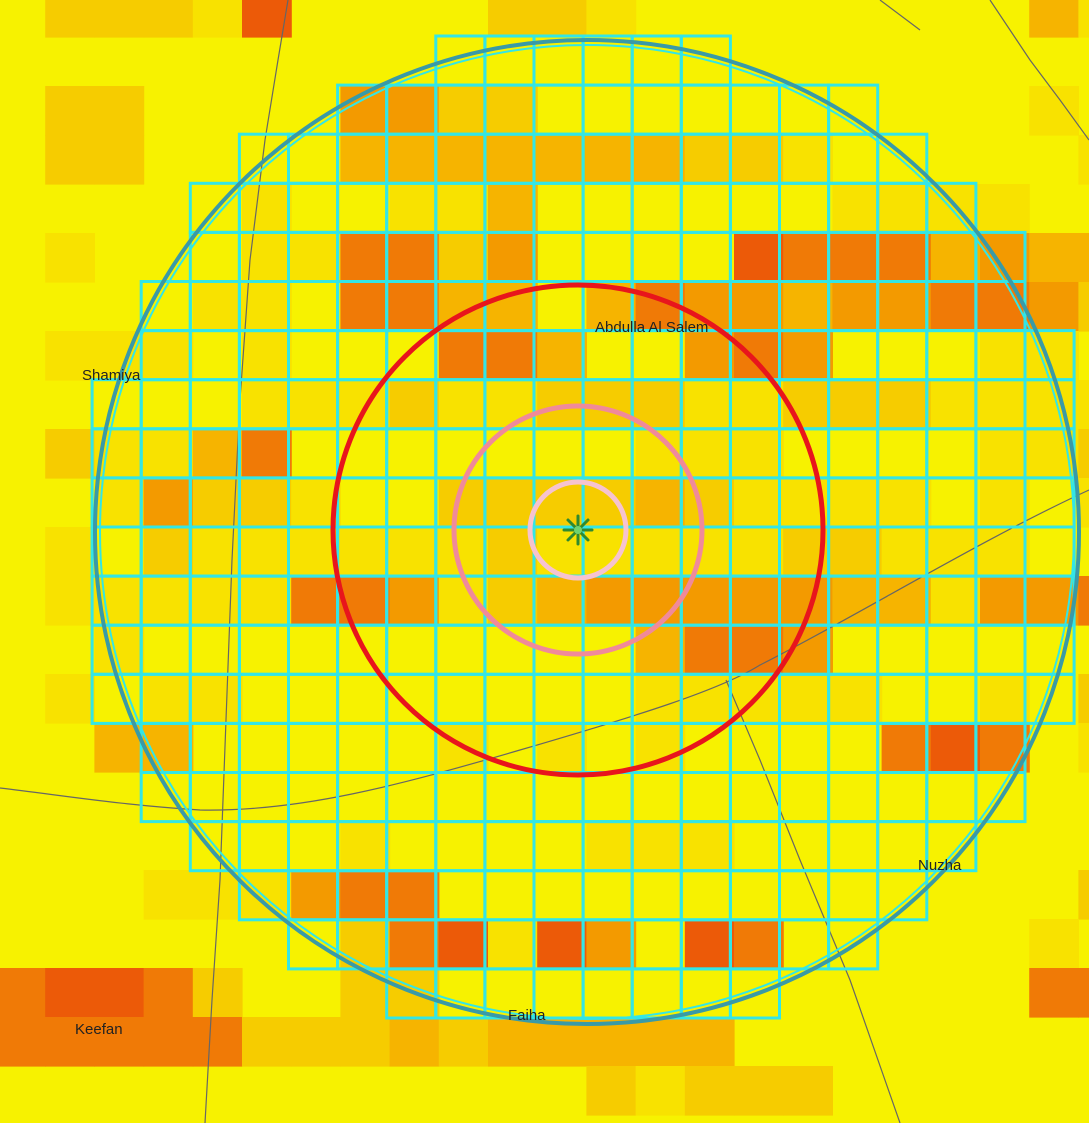 This screenshot has height=1123, width=1089. I want to click on label-abdulla-al-salem: Abdulla Al Salem, so click(651, 327).